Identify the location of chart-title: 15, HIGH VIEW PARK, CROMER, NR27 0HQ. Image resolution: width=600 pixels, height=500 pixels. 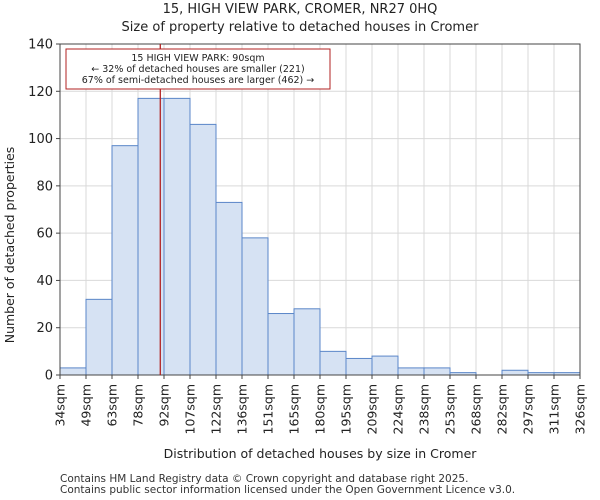
(300, 9).